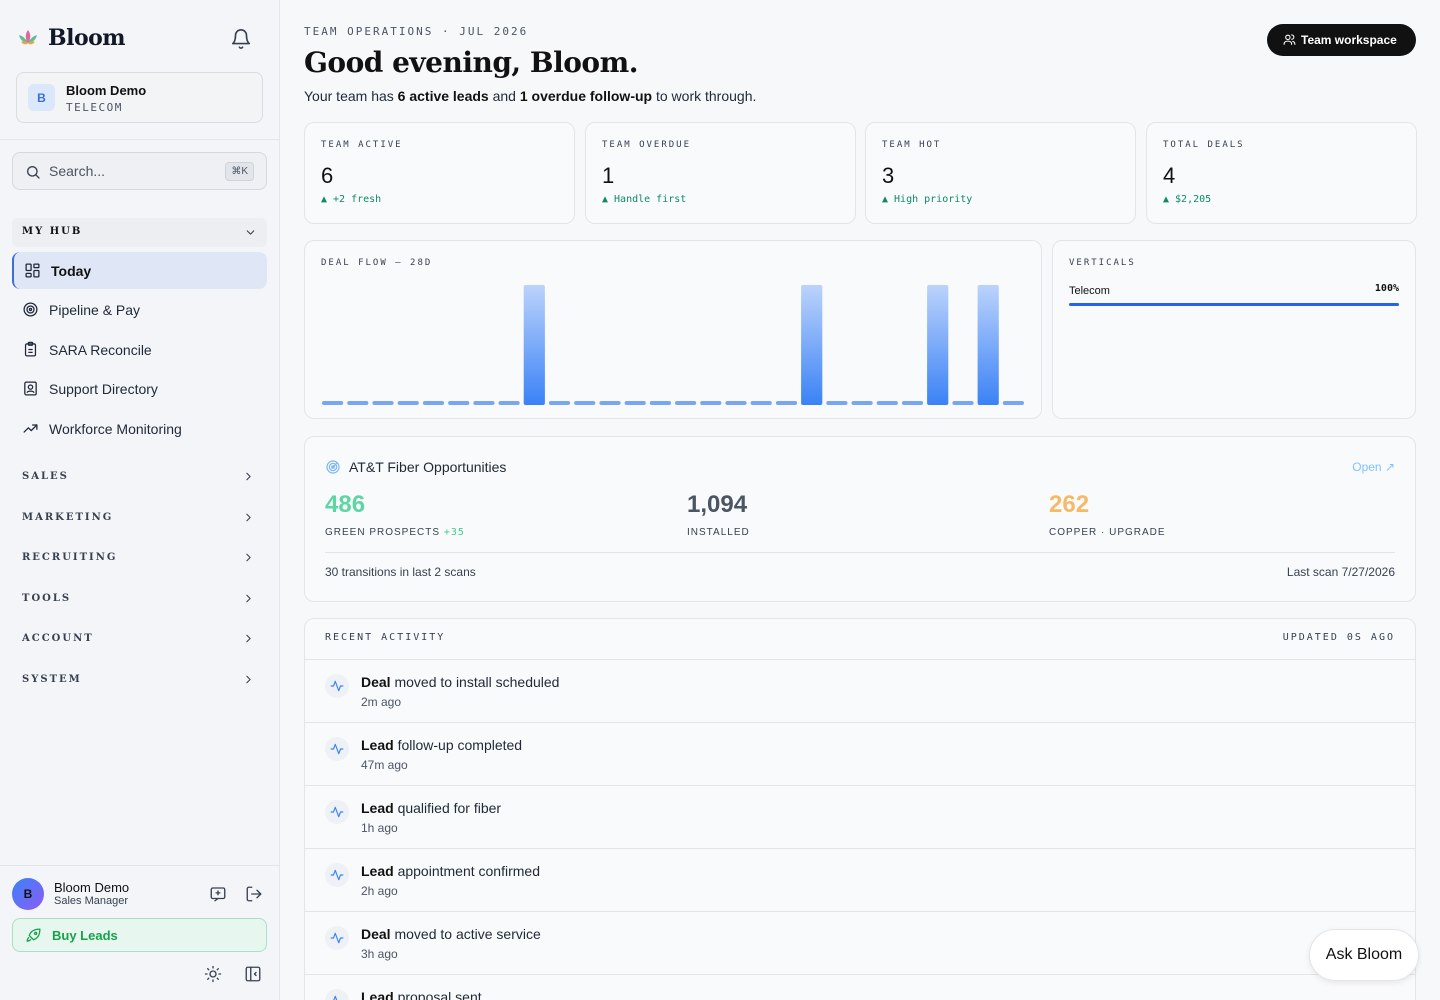  I want to click on recent-activity-updated: UPDATED 0S AGO, so click(1338, 637).